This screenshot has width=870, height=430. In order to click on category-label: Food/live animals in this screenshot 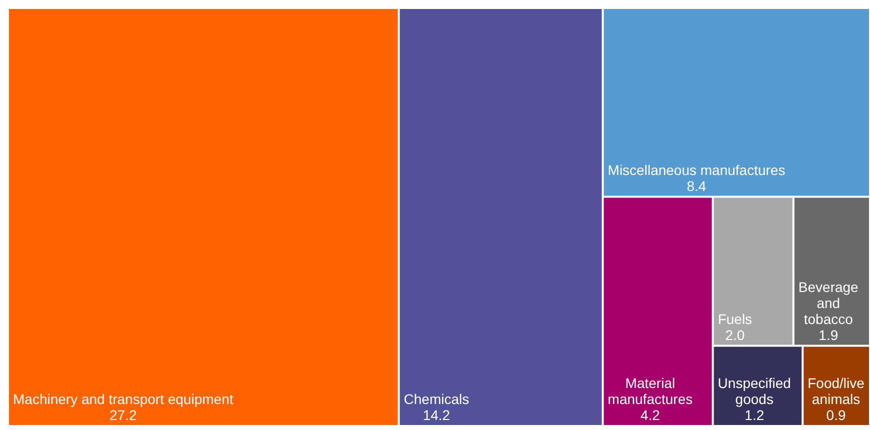, I will do `click(836, 391)`.